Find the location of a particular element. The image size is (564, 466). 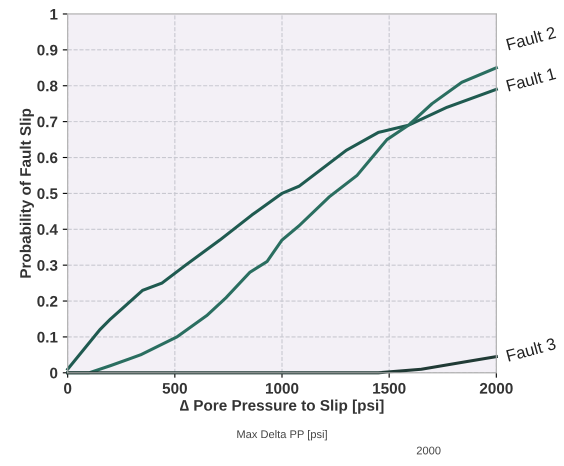

x-tick-label: 1000 is located at coordinates (282, 388).